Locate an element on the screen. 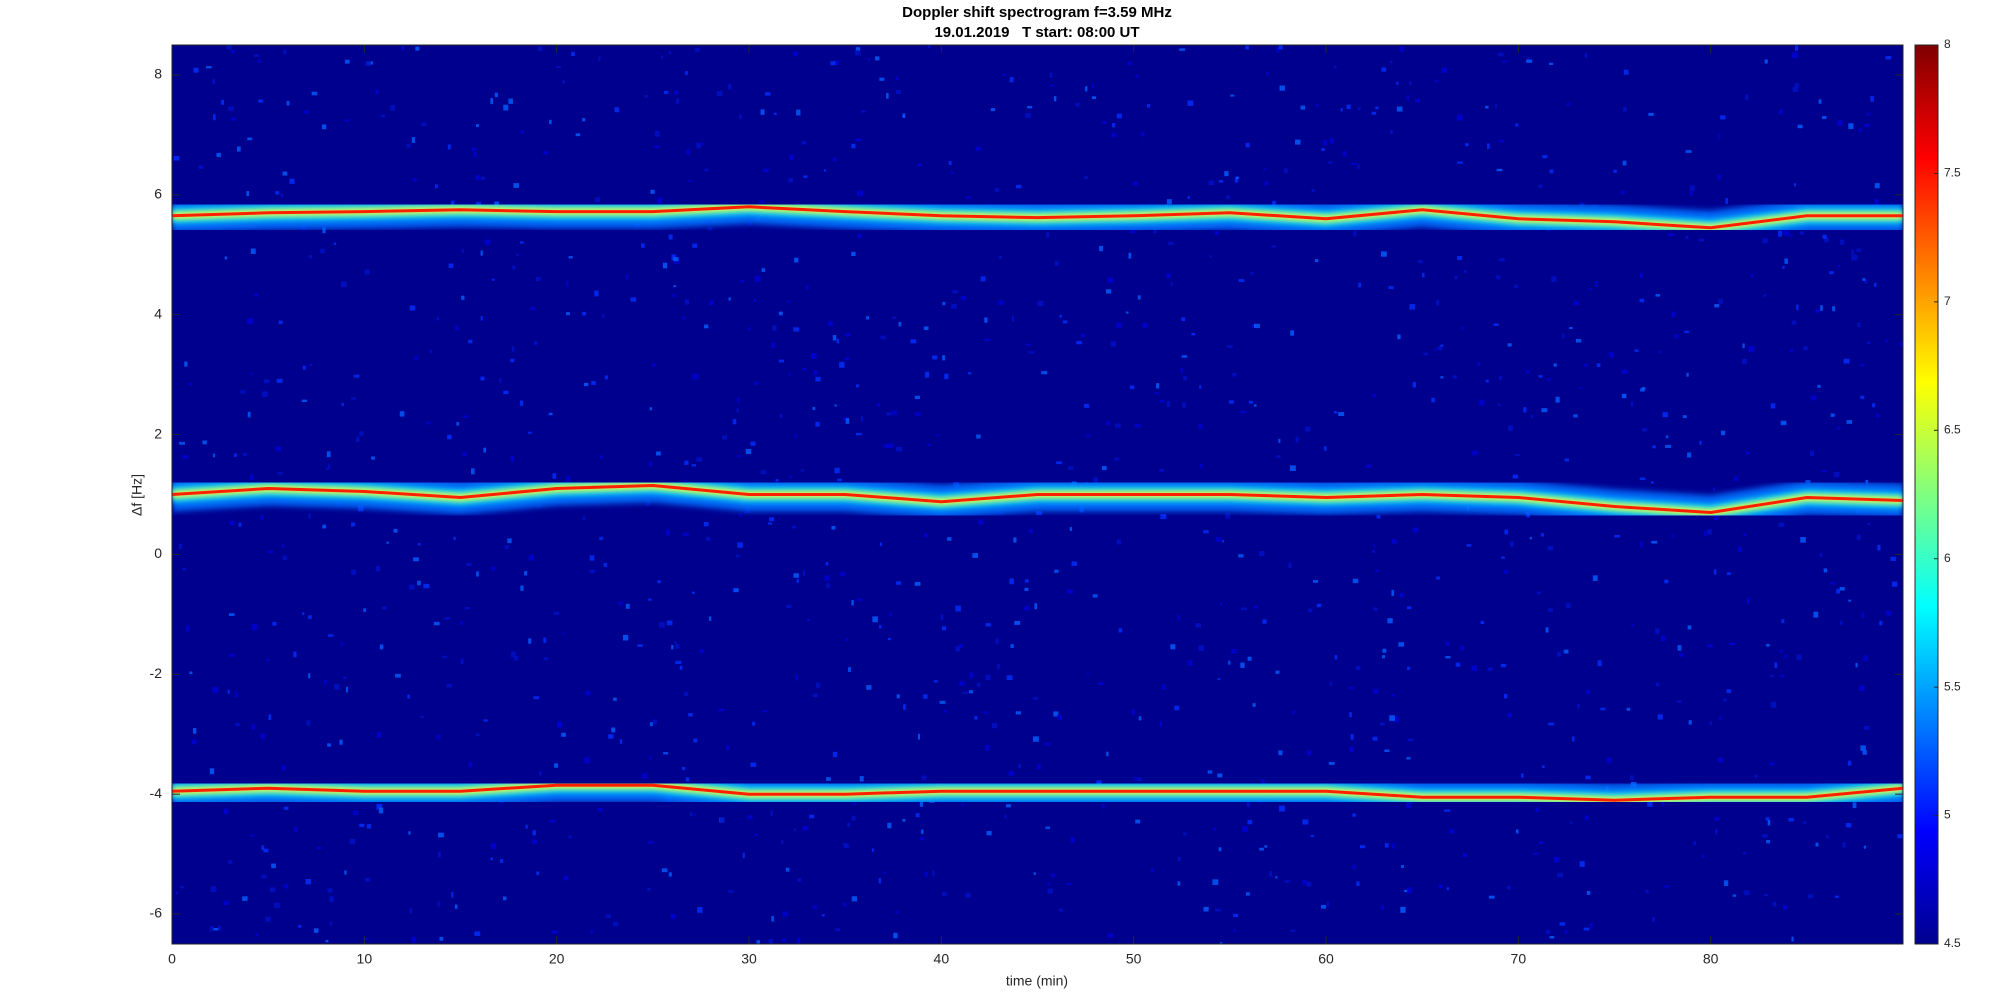  x-axis-label: time (min) is located at coordinates (1037, 981).